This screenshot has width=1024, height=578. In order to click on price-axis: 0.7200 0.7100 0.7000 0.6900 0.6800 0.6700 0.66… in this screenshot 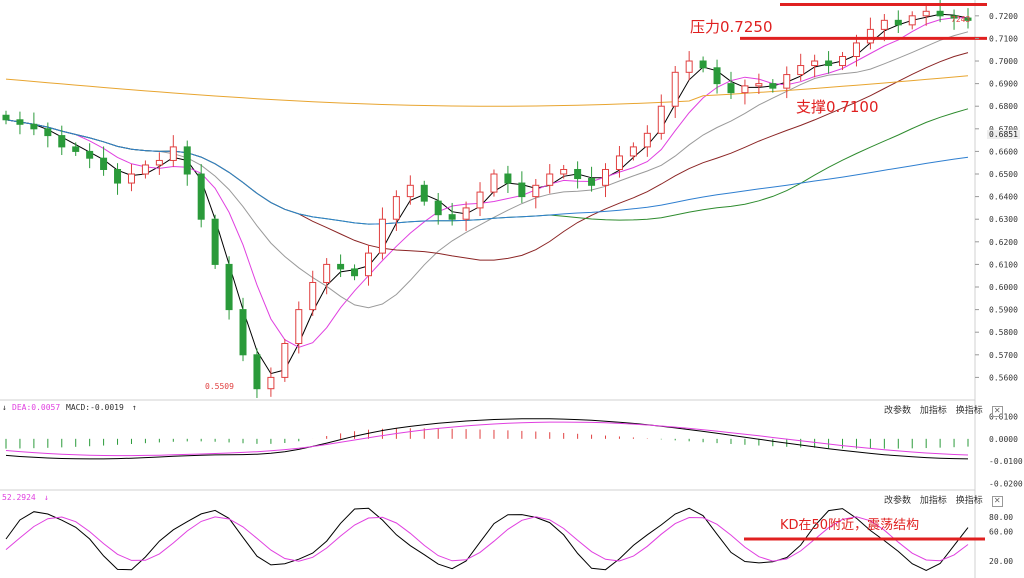, I will do `click(996, 197)`.